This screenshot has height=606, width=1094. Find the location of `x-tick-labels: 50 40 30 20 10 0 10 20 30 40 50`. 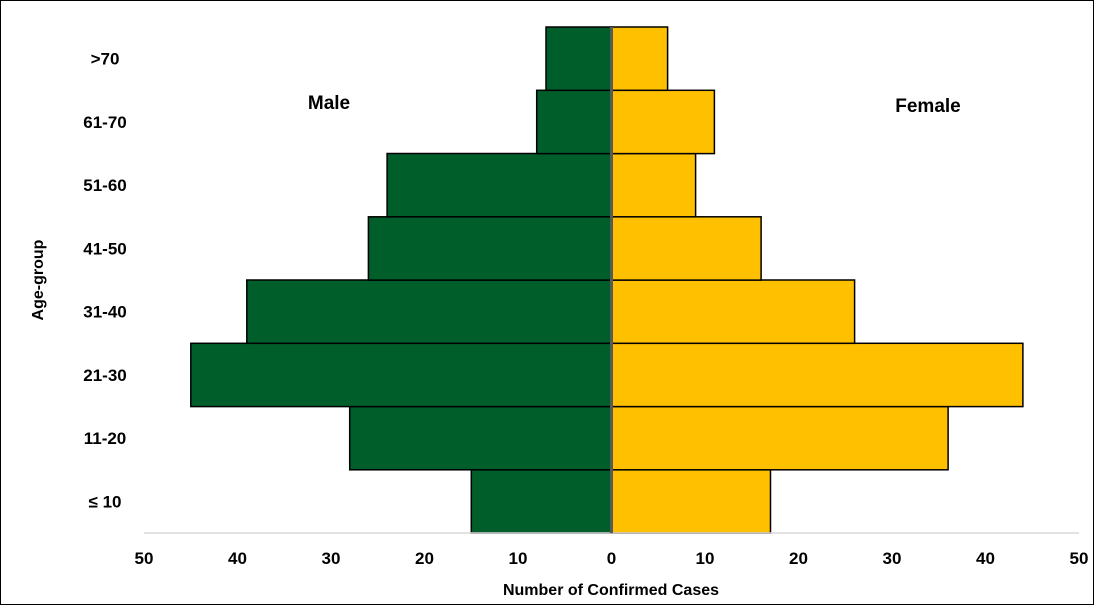

x-tick-labels: 50 40 30 20 10 0 10 20 30 40 50 is located at coordinates (612, 558).